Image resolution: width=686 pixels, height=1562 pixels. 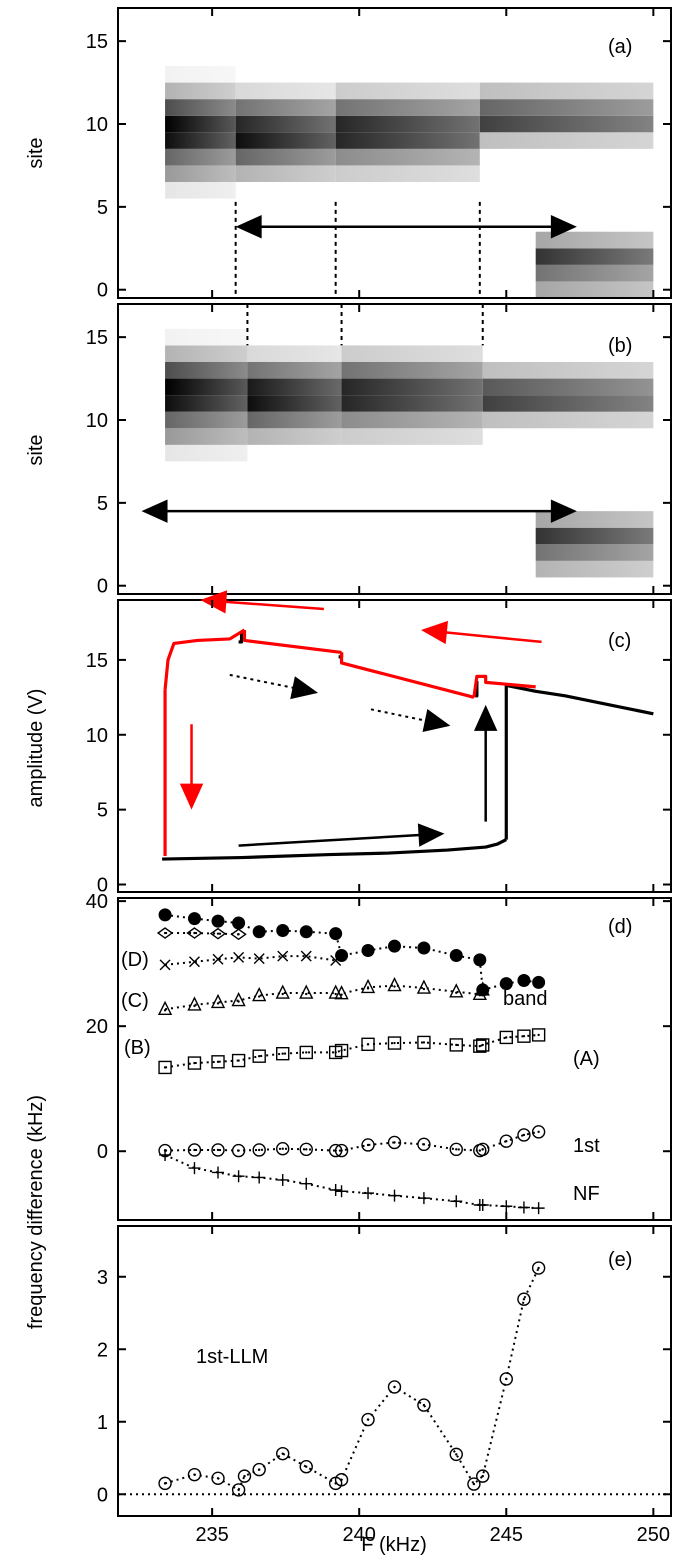 I want to click on marker-diamond, so click(x=238, y=934).